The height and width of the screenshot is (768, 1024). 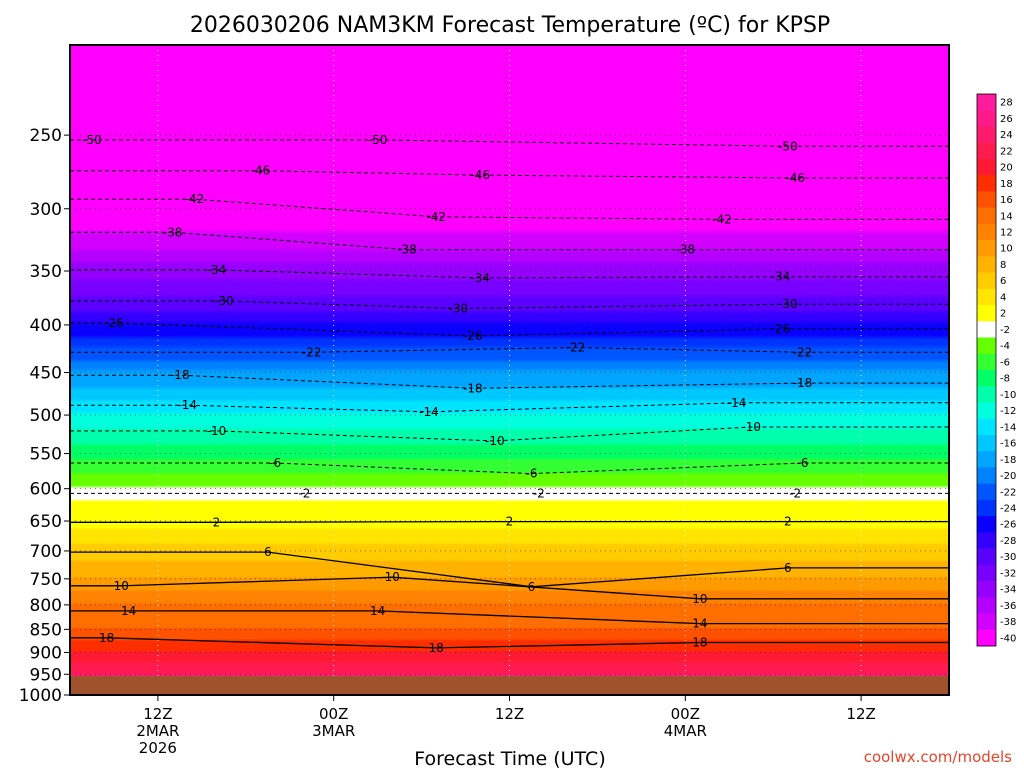 What do you see at coordinates (781, 277) in the screenshot?
I see `contour-label: -34` at bounding box center [781, 277].